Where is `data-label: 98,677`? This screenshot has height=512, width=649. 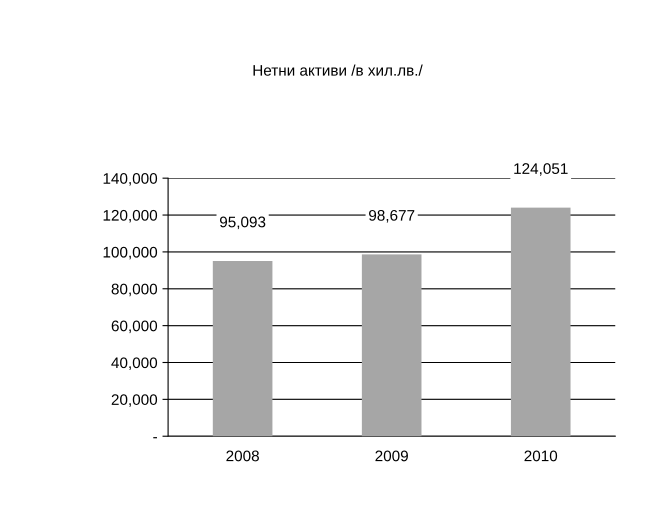 data-label: 98,677 is located at coordinates (391, 216).